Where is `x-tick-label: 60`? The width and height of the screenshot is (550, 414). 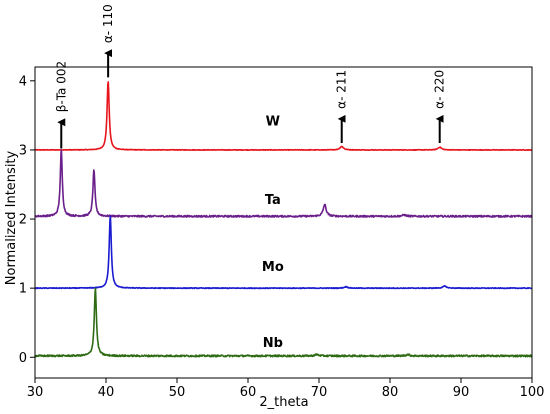 x-tick-label: 60 is located at coordinates (248, 392).